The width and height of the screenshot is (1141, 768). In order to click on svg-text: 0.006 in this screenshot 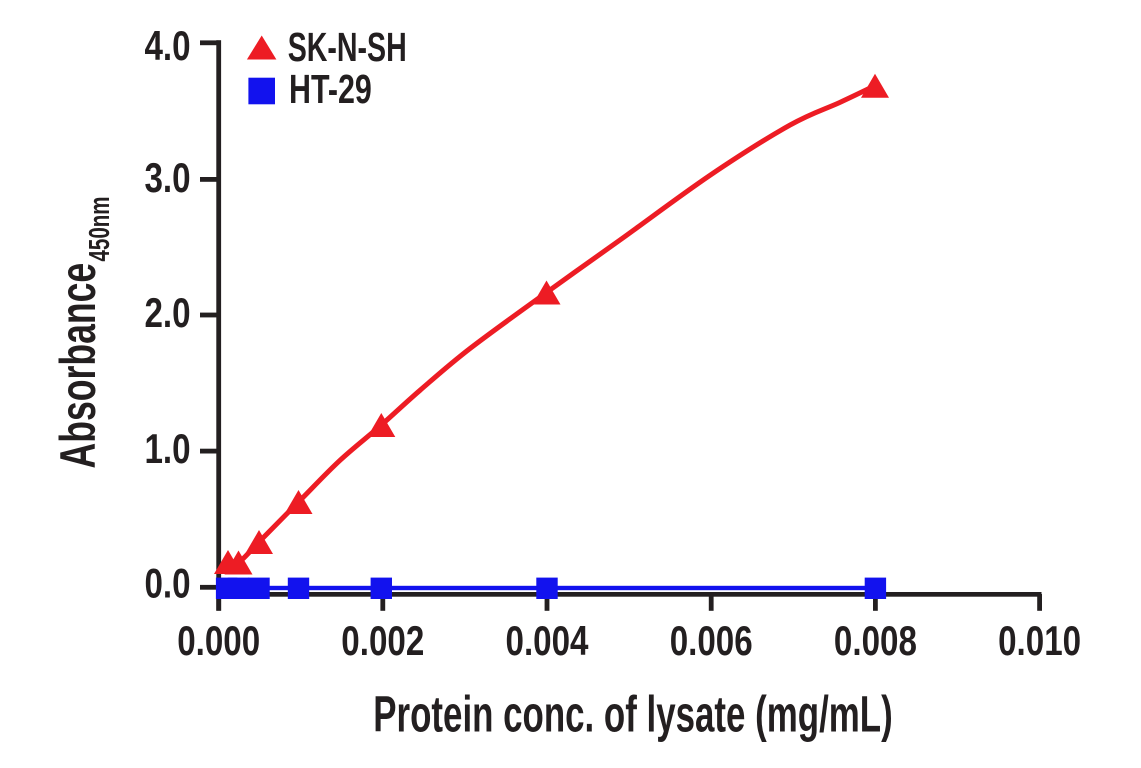, I will do `click(711, 641)`.